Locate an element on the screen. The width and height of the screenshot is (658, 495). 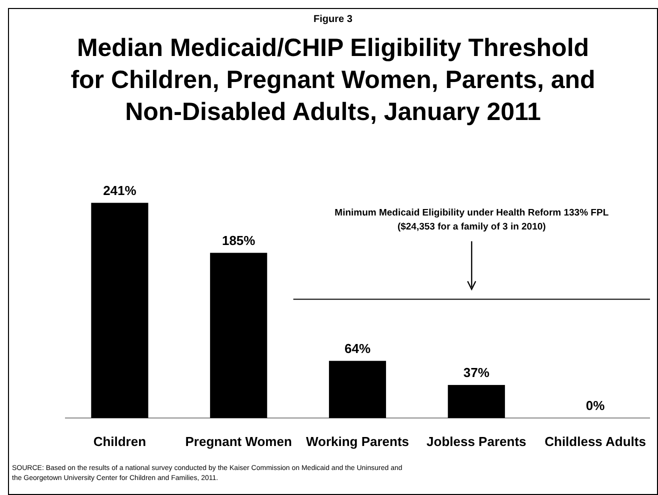
data-label: 185% is located at coordinates (239, 240).